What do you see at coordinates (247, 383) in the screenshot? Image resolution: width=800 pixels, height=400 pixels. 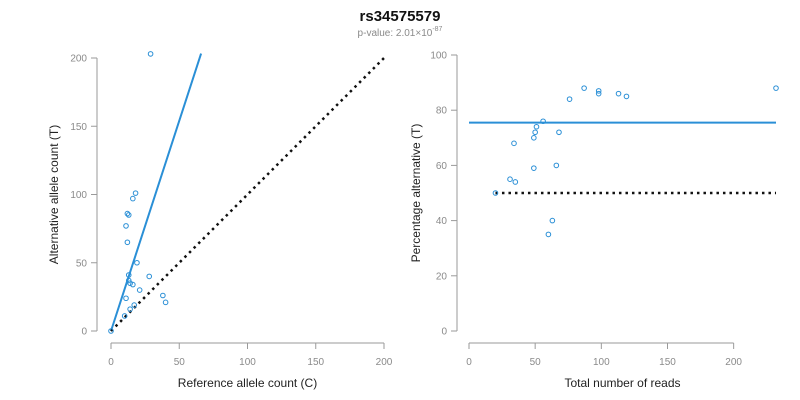 I see `x-axis-label: Reference allele count (C)` at bounding box center [247, 383].